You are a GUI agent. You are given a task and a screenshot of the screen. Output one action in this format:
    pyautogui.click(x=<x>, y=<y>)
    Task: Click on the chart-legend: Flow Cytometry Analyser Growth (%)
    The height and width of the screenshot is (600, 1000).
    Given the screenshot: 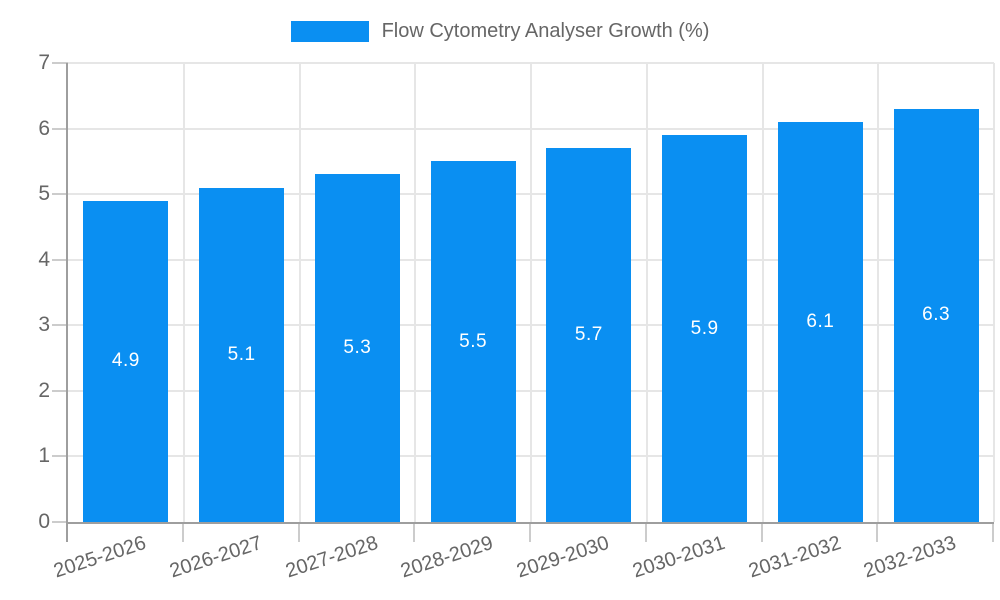 What is the action you would take?
    pyautogui.click(x=500, y=31)
    